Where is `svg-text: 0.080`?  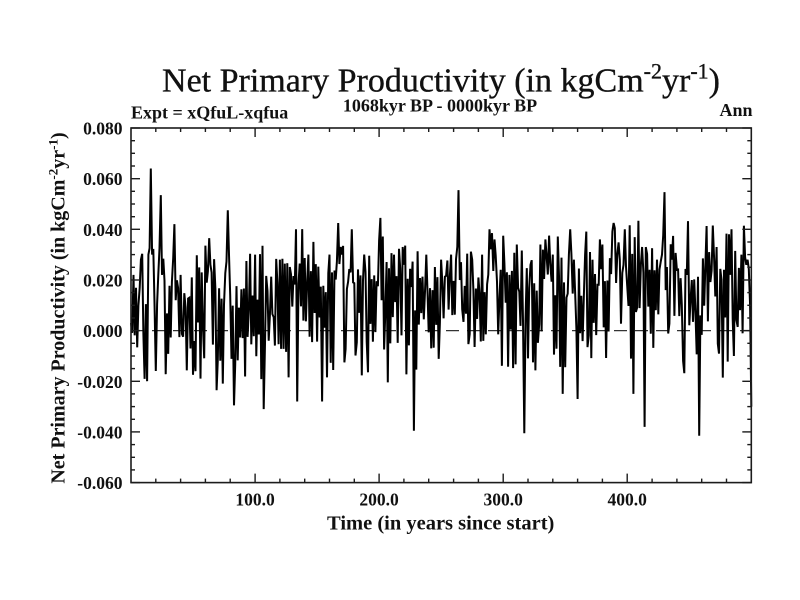
svg-text: 0.080 is located at coordinates (103, 129).